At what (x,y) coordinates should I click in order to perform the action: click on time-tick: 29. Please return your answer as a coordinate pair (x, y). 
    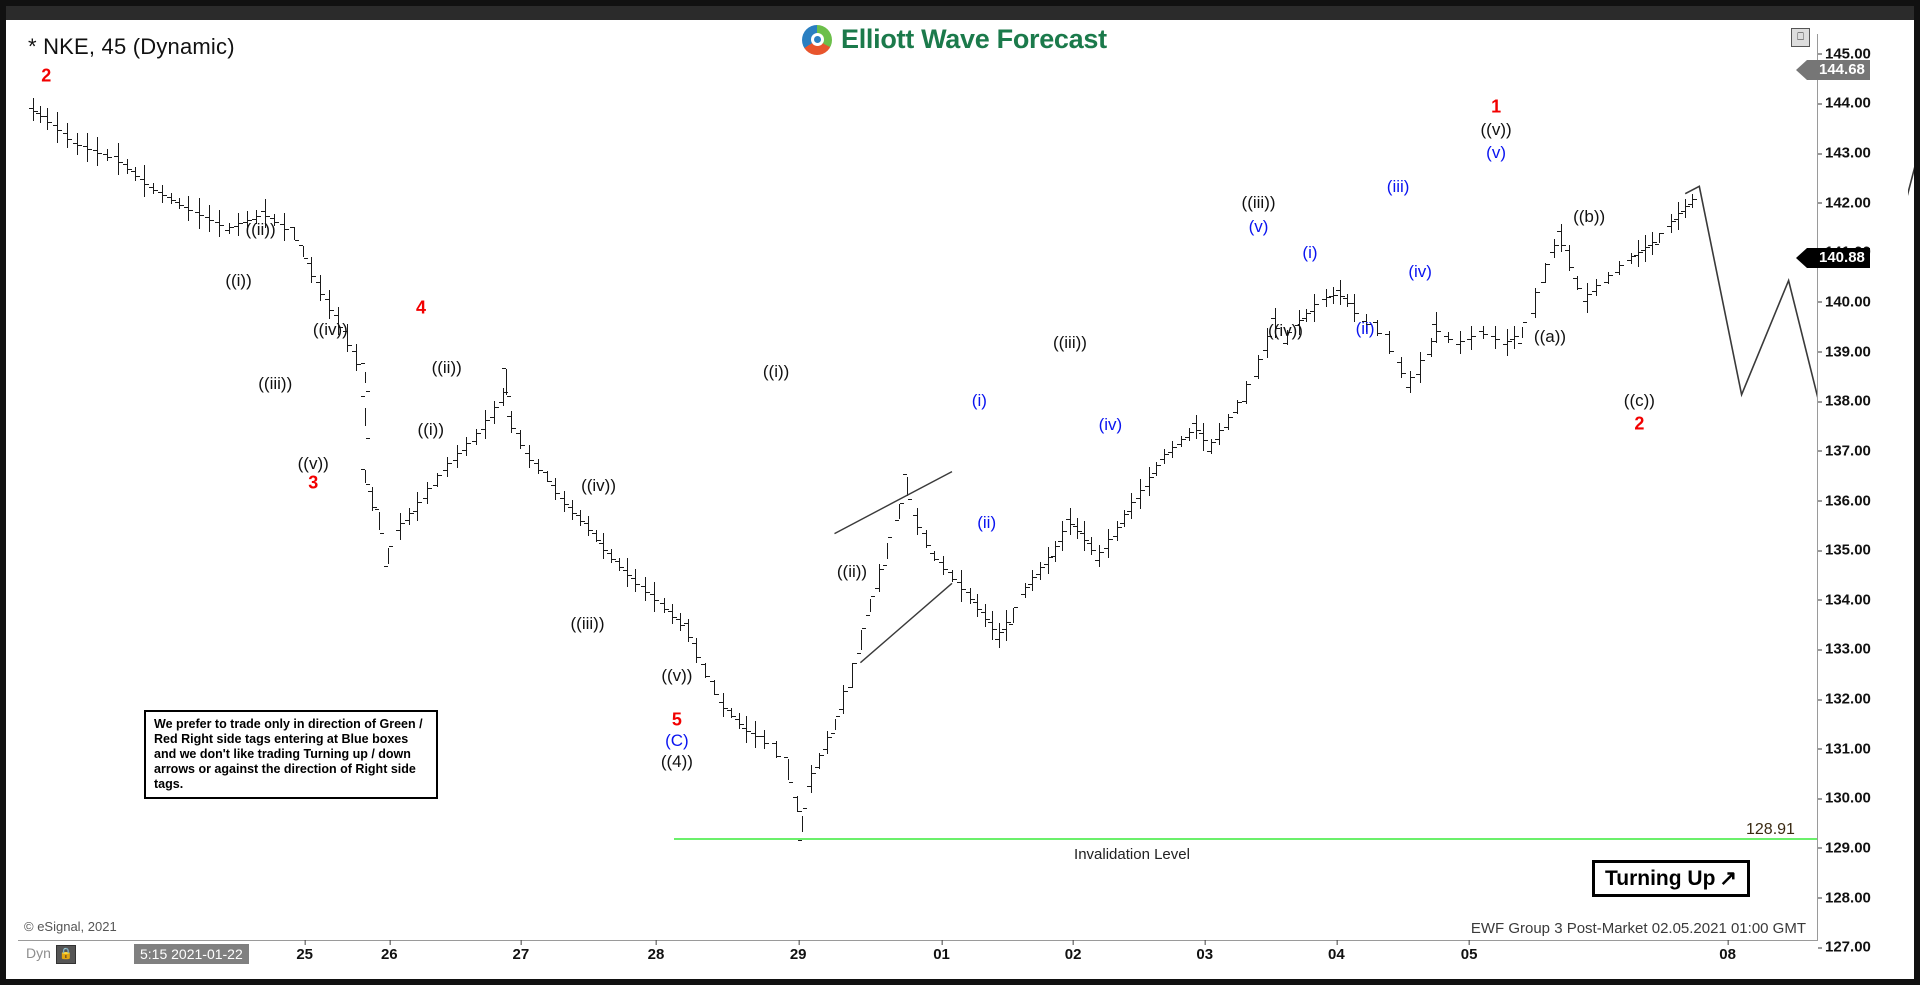
    Looking at the image, I should click on (798, 951).